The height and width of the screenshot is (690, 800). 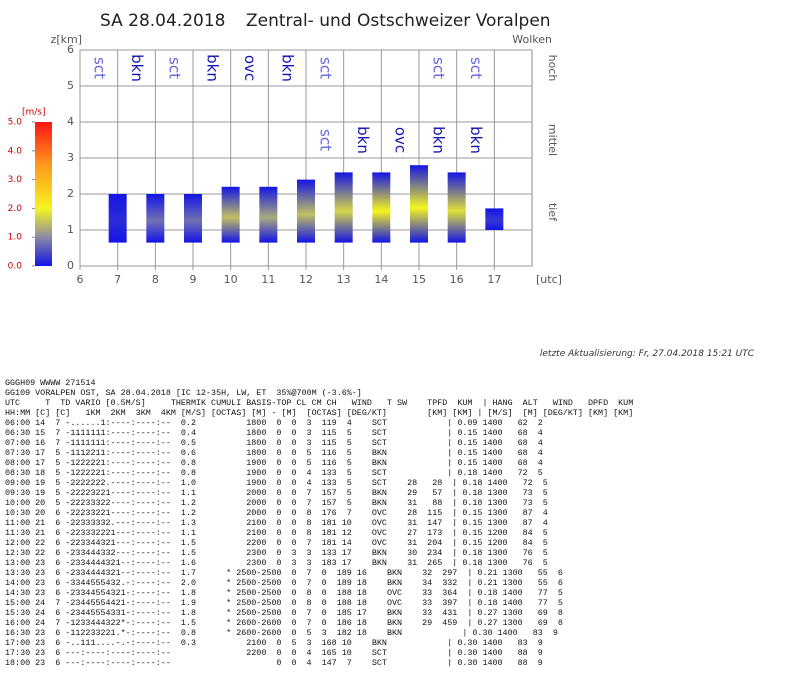 What do you see at coordinates (381, 279) in the screenshot?
I see `x-tick-label: 14` at bounding box center [381, 279].